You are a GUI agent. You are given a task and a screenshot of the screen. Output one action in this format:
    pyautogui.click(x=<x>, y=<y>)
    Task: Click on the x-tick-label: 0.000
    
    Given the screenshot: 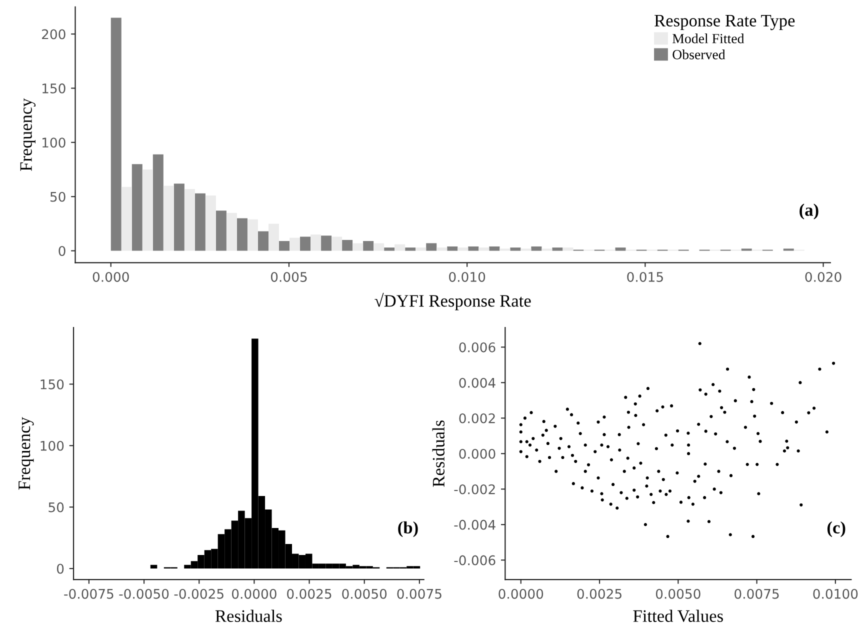 What is the action you would take?
    pyautogui.click(x=110, y=277)
    